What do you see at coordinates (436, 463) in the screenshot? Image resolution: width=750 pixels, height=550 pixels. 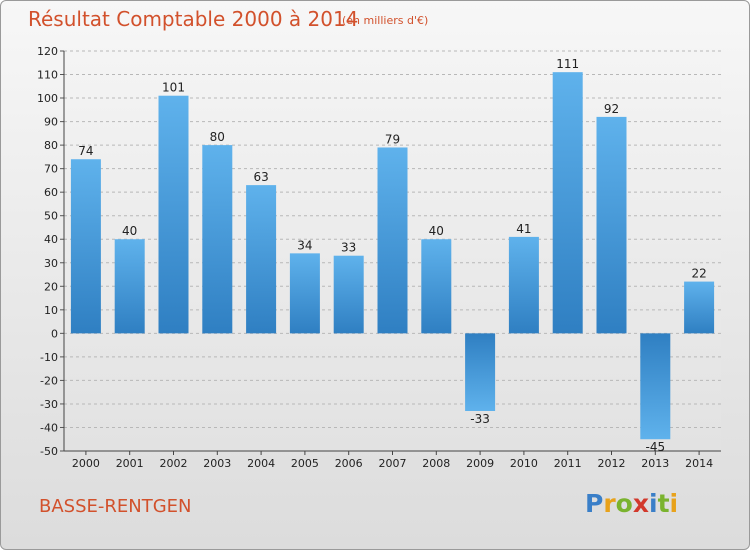 I see `x-tick-label: 2008` at bounding box center [436, 463].